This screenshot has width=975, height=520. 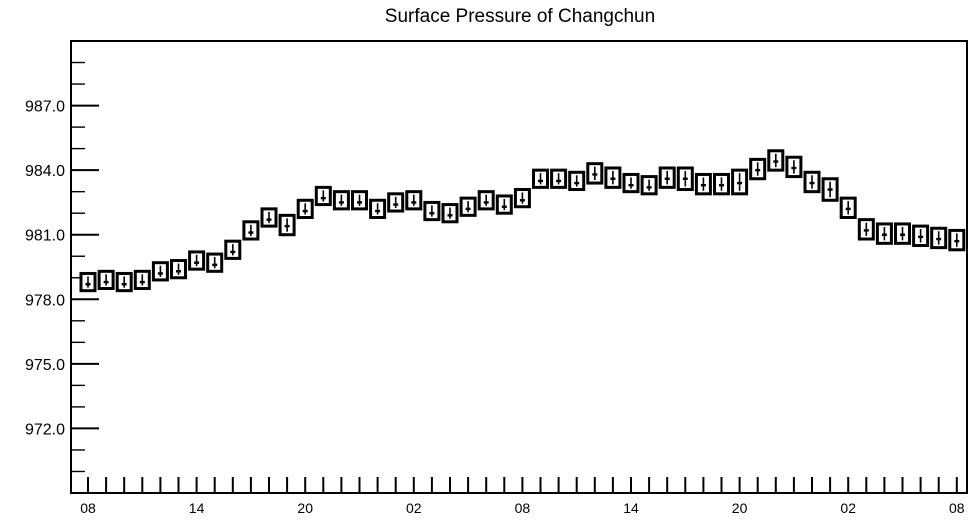 What do you see at coordinates (520, 16) in the screenshot?
I see `chart-title: Surface Pressure of Changchun` at bounding box center [520, 16].